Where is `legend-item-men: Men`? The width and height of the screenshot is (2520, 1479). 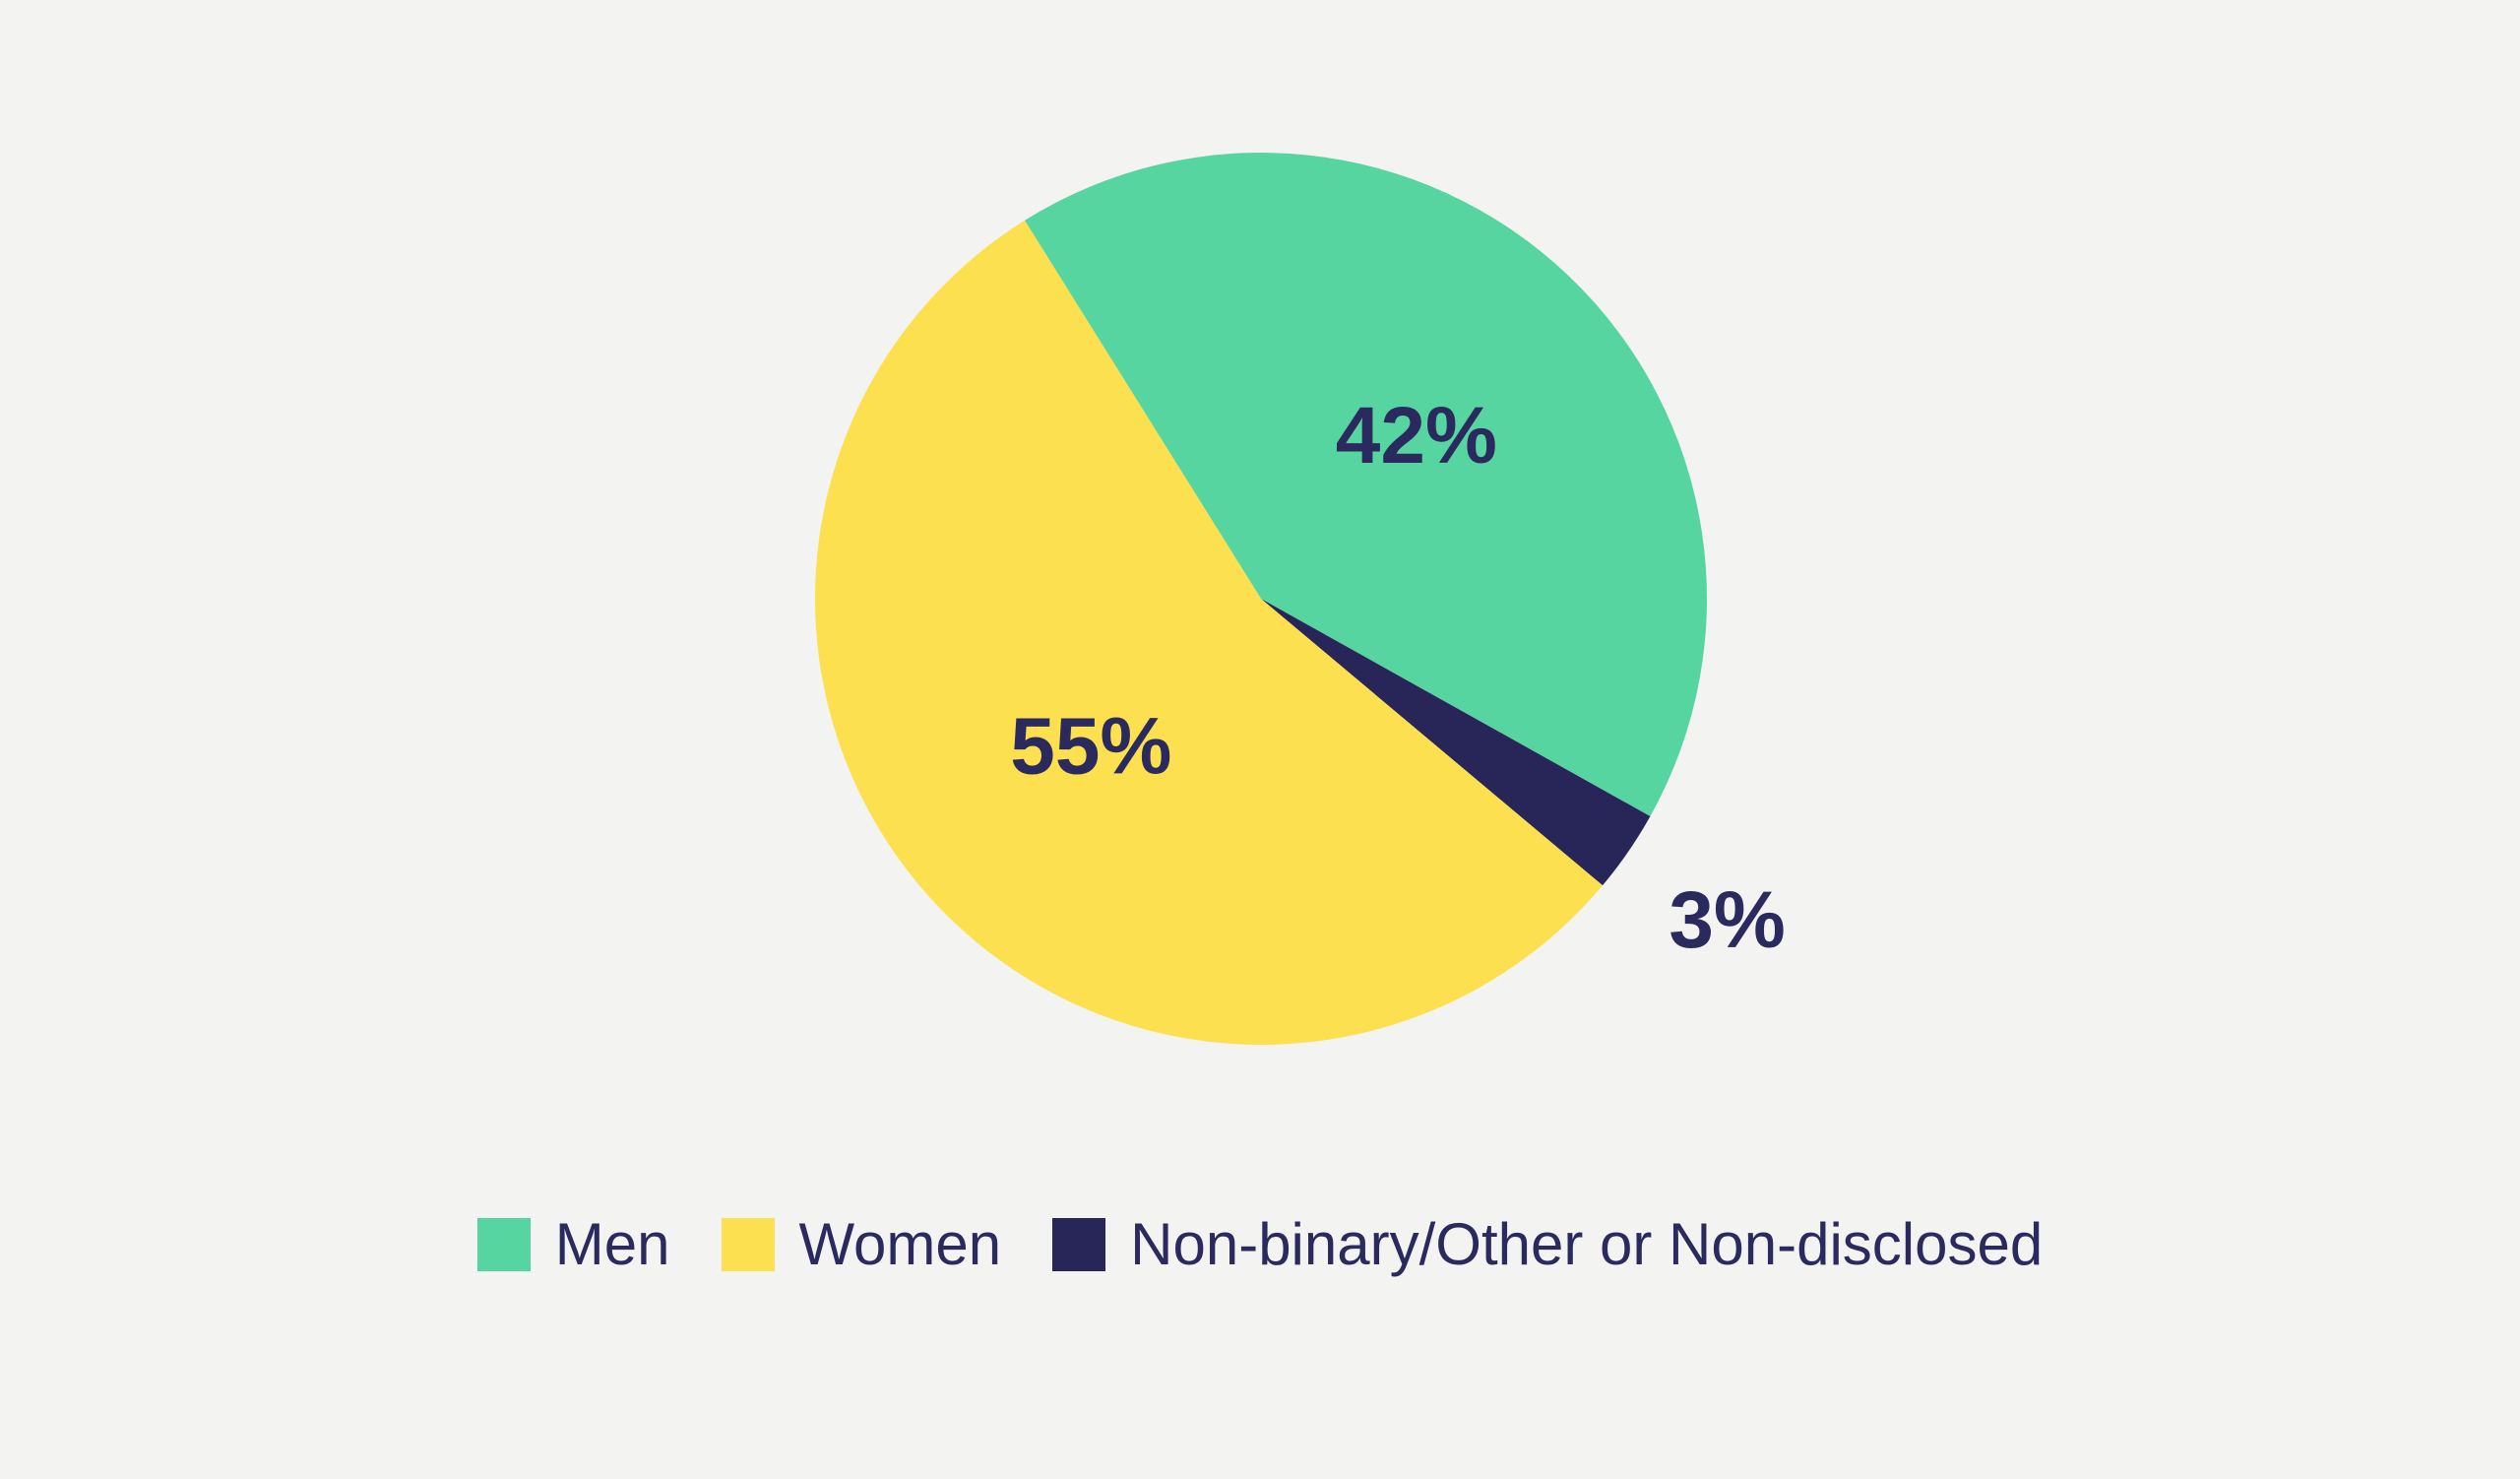 legend-item-men: Men is located at coordinates (573, 1244).